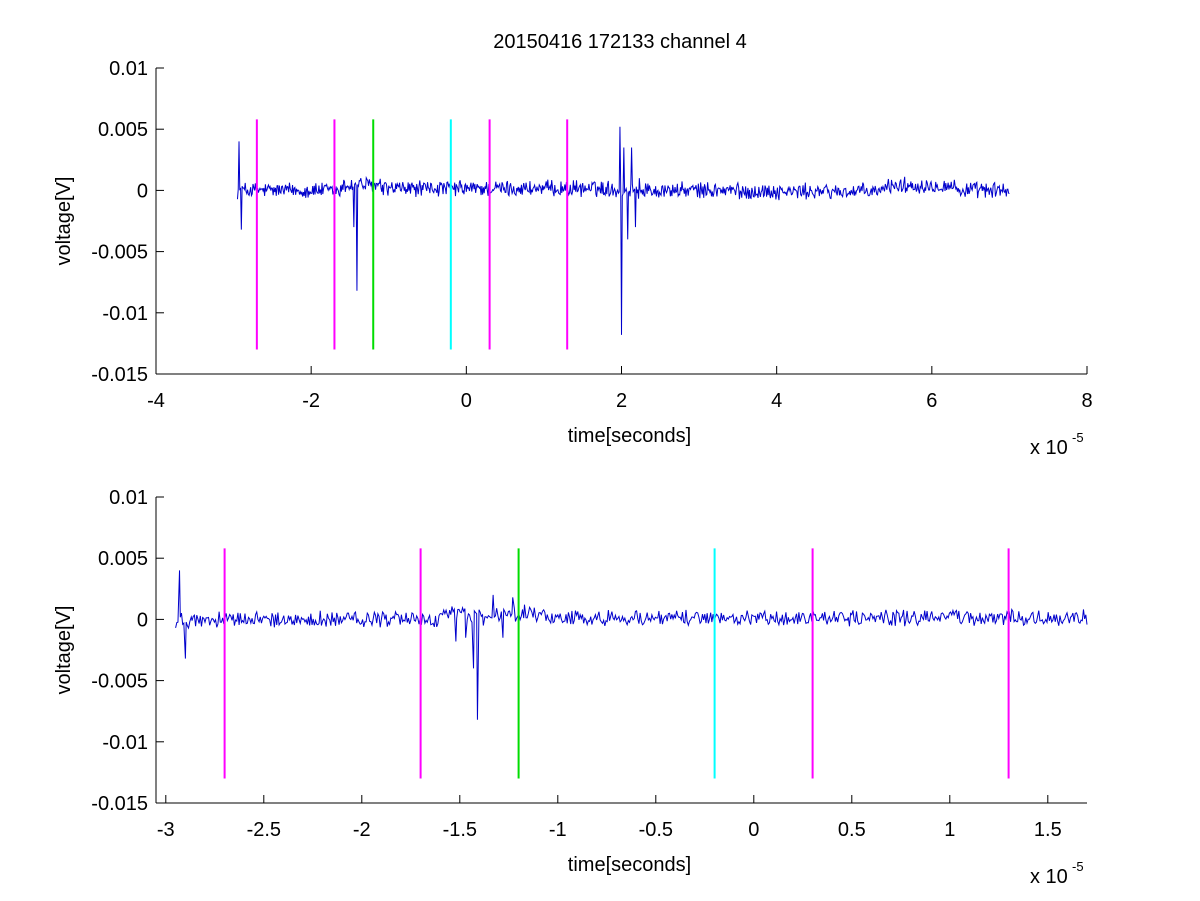 This screenshot has width=1200, height=901. Describe the element at coordinates (558, 830) in the screenshot. I see `x-tick-label: -1` at that location.